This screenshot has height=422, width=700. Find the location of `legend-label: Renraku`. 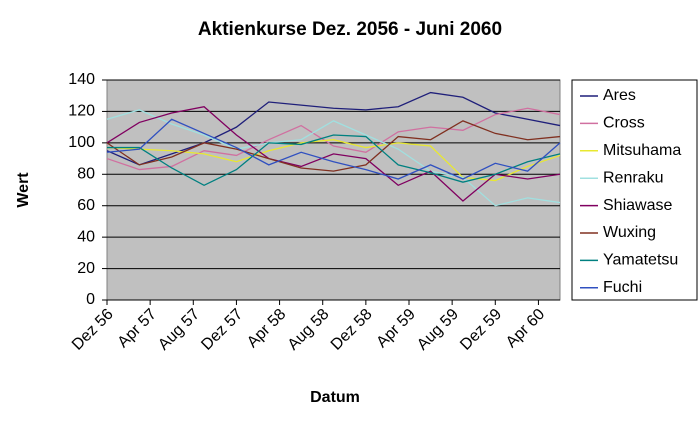

legend-label: Renraku is located at coordinates (633, 177).